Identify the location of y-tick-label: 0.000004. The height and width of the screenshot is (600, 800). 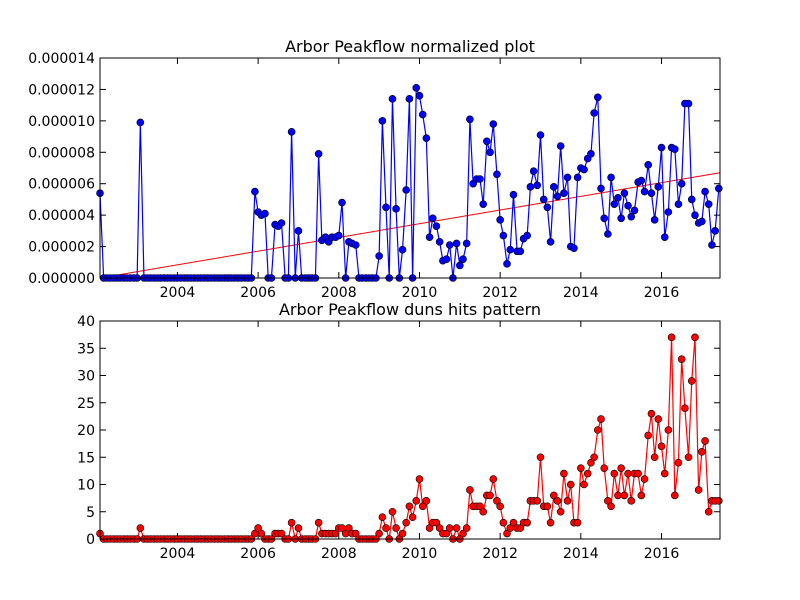
(61, 216).